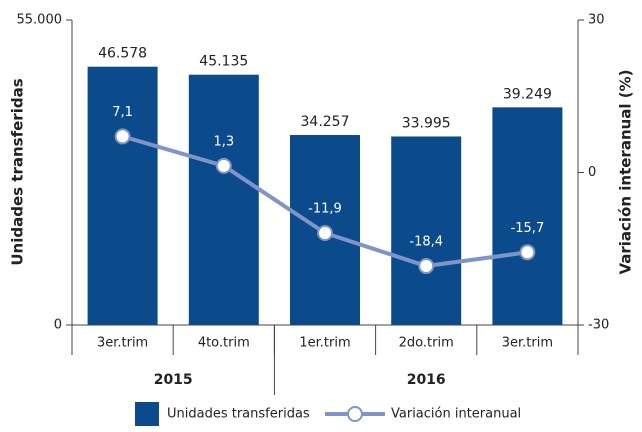 This screenshot has height=432, width=642. Describe the element at coordinates (426, 380) in the screenshot. I see `group-label: 2016` at that location.